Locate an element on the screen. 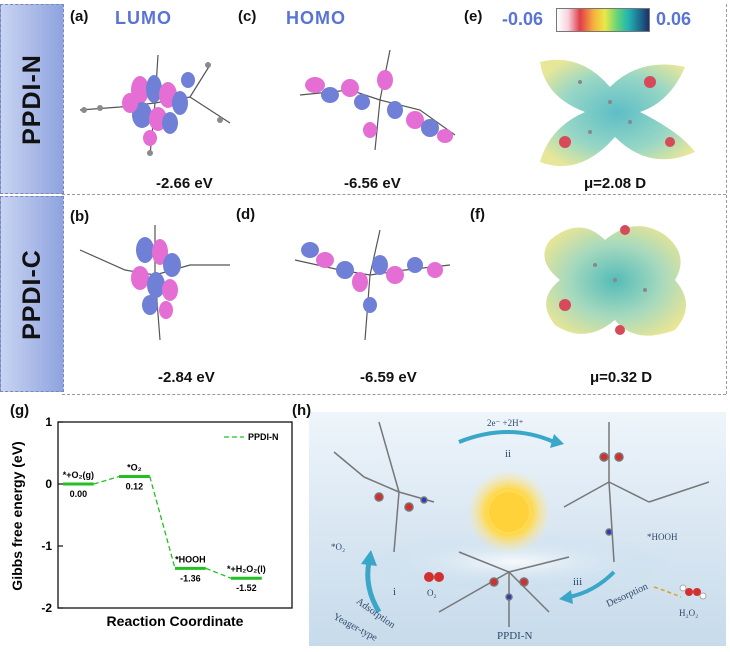 This screenshot has width=730, height=652. panel-label-e: (e) is located at coordinates (473, 16).